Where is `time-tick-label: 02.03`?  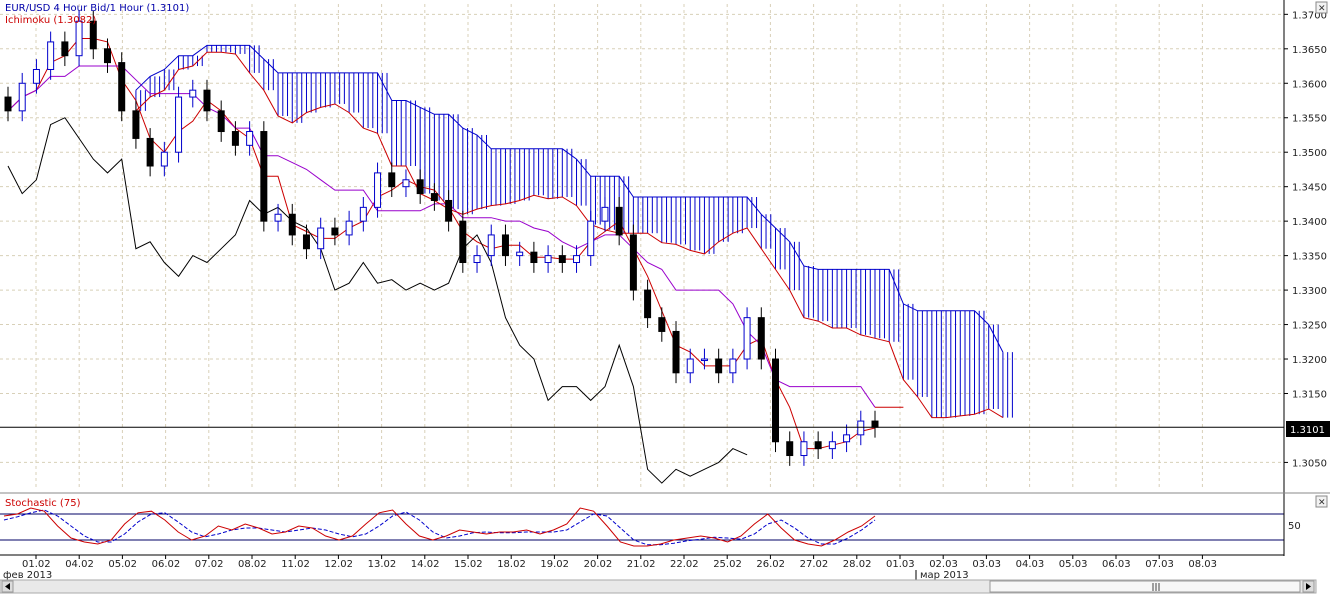
time-tick-label: 02.03 is located at coordinates (943, 564).